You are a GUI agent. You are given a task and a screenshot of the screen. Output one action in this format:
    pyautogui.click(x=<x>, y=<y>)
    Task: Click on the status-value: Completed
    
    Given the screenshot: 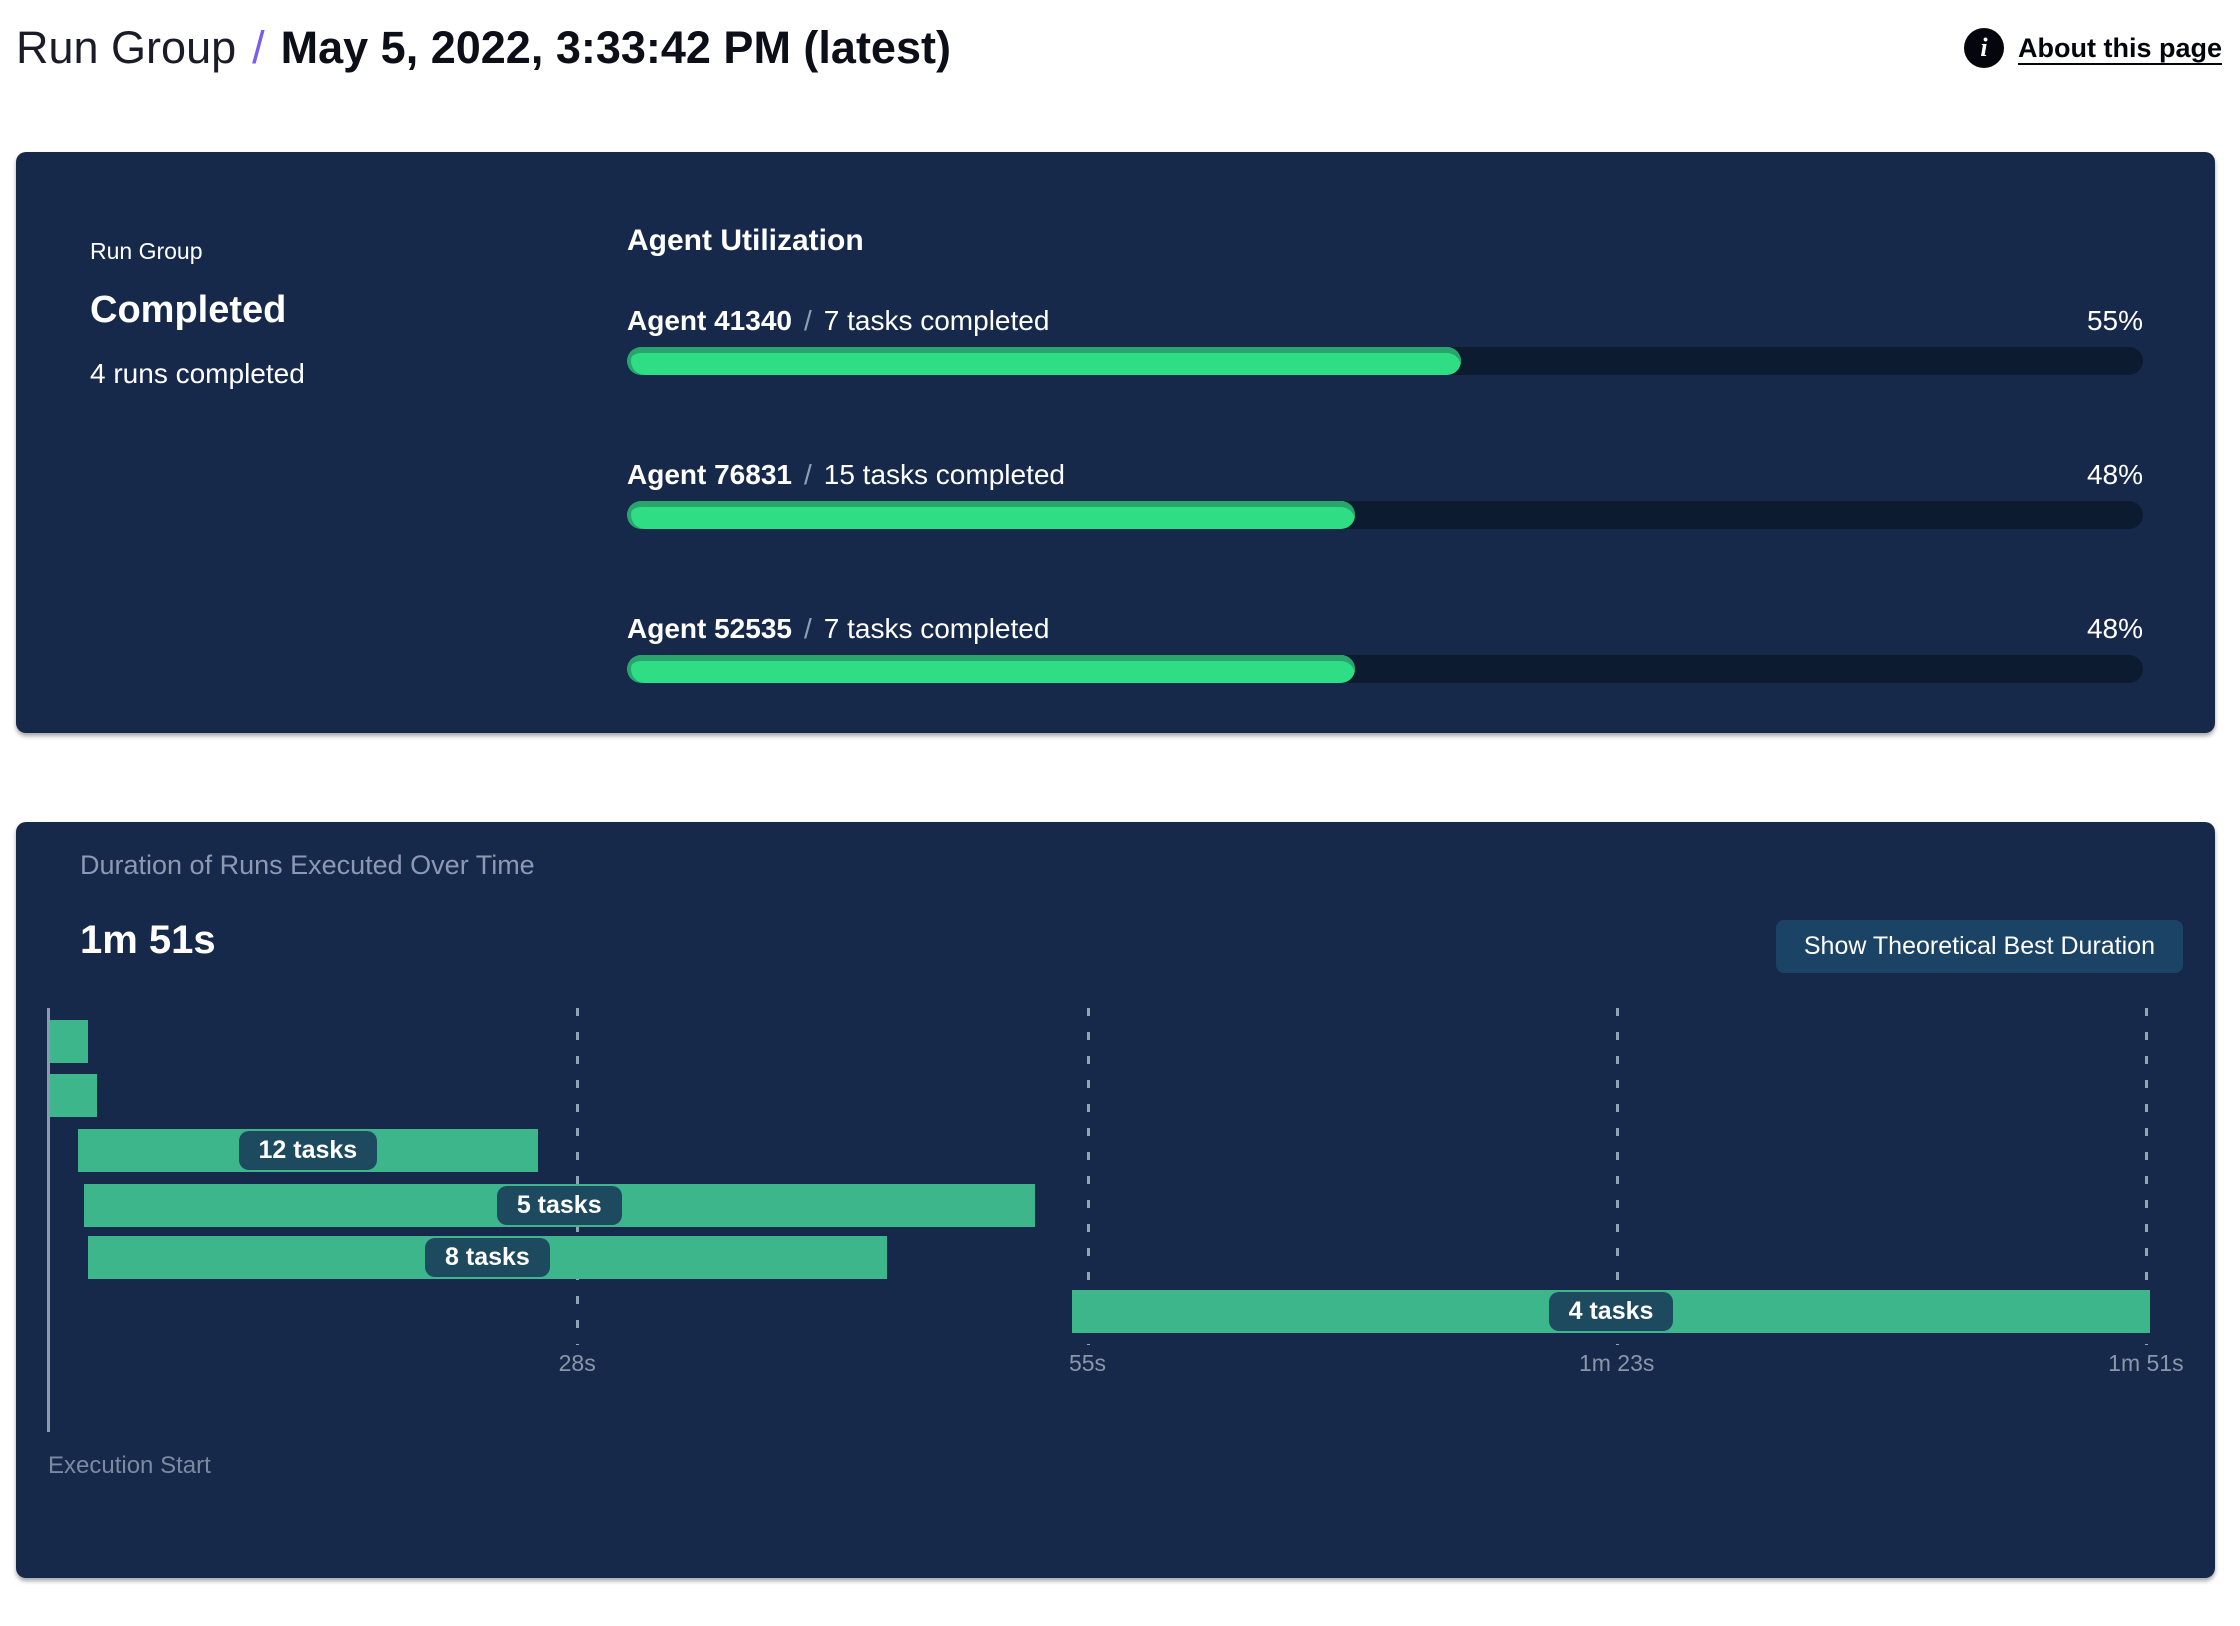 What is the action you would take?
    pyautogui.click(x=188, y=310)
    